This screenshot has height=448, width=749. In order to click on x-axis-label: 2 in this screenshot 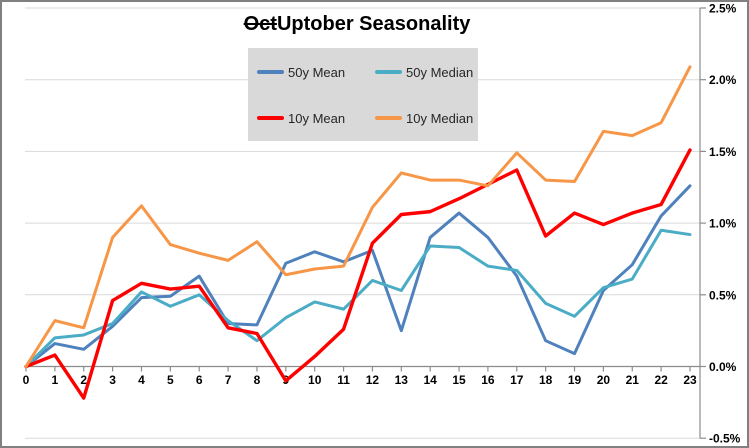, I will do `click(83, 380)`.